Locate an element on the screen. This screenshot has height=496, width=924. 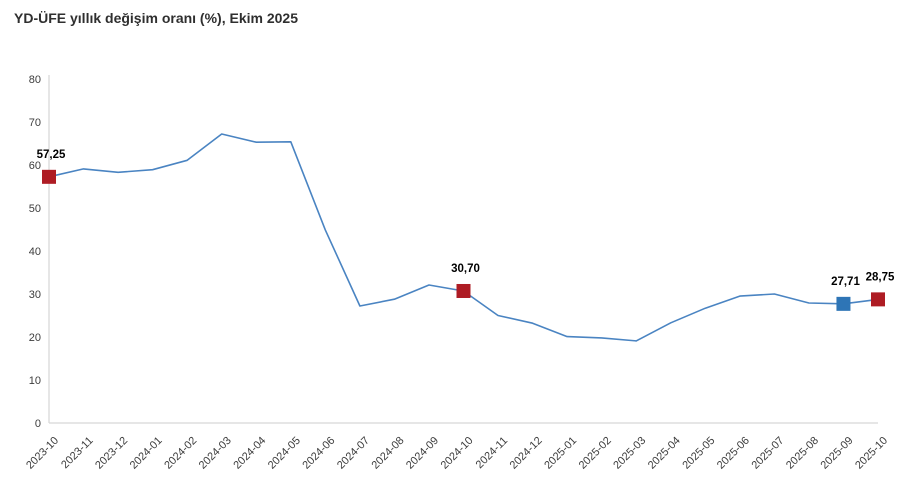
value-label: 57,25 is located at coordinates (51, 155).